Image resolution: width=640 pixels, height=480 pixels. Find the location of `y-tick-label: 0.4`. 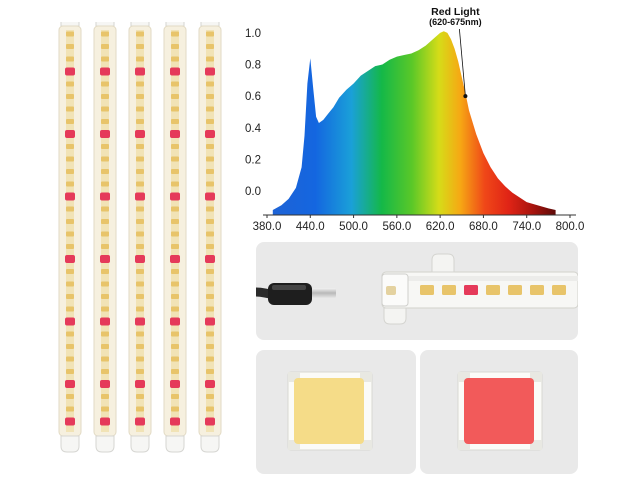

y-tick-label: 0.4 is located at coordinates (253, 129).